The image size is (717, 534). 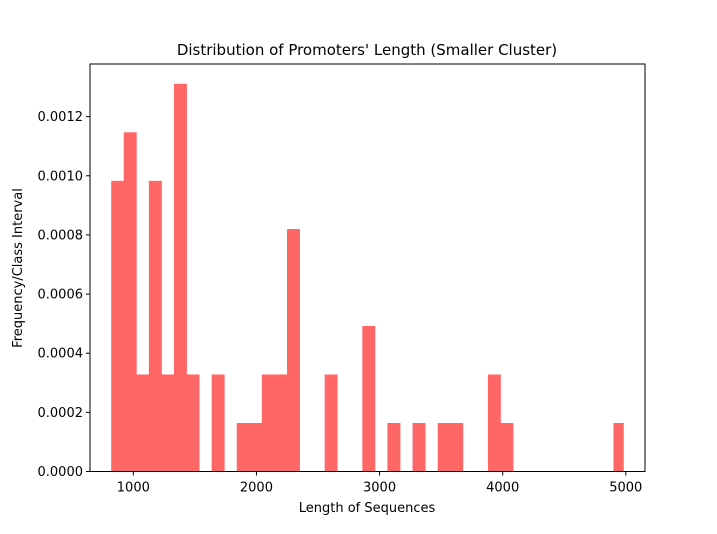 I want to click on y-tick-label: 0.0004, so click(x=61, y=354).